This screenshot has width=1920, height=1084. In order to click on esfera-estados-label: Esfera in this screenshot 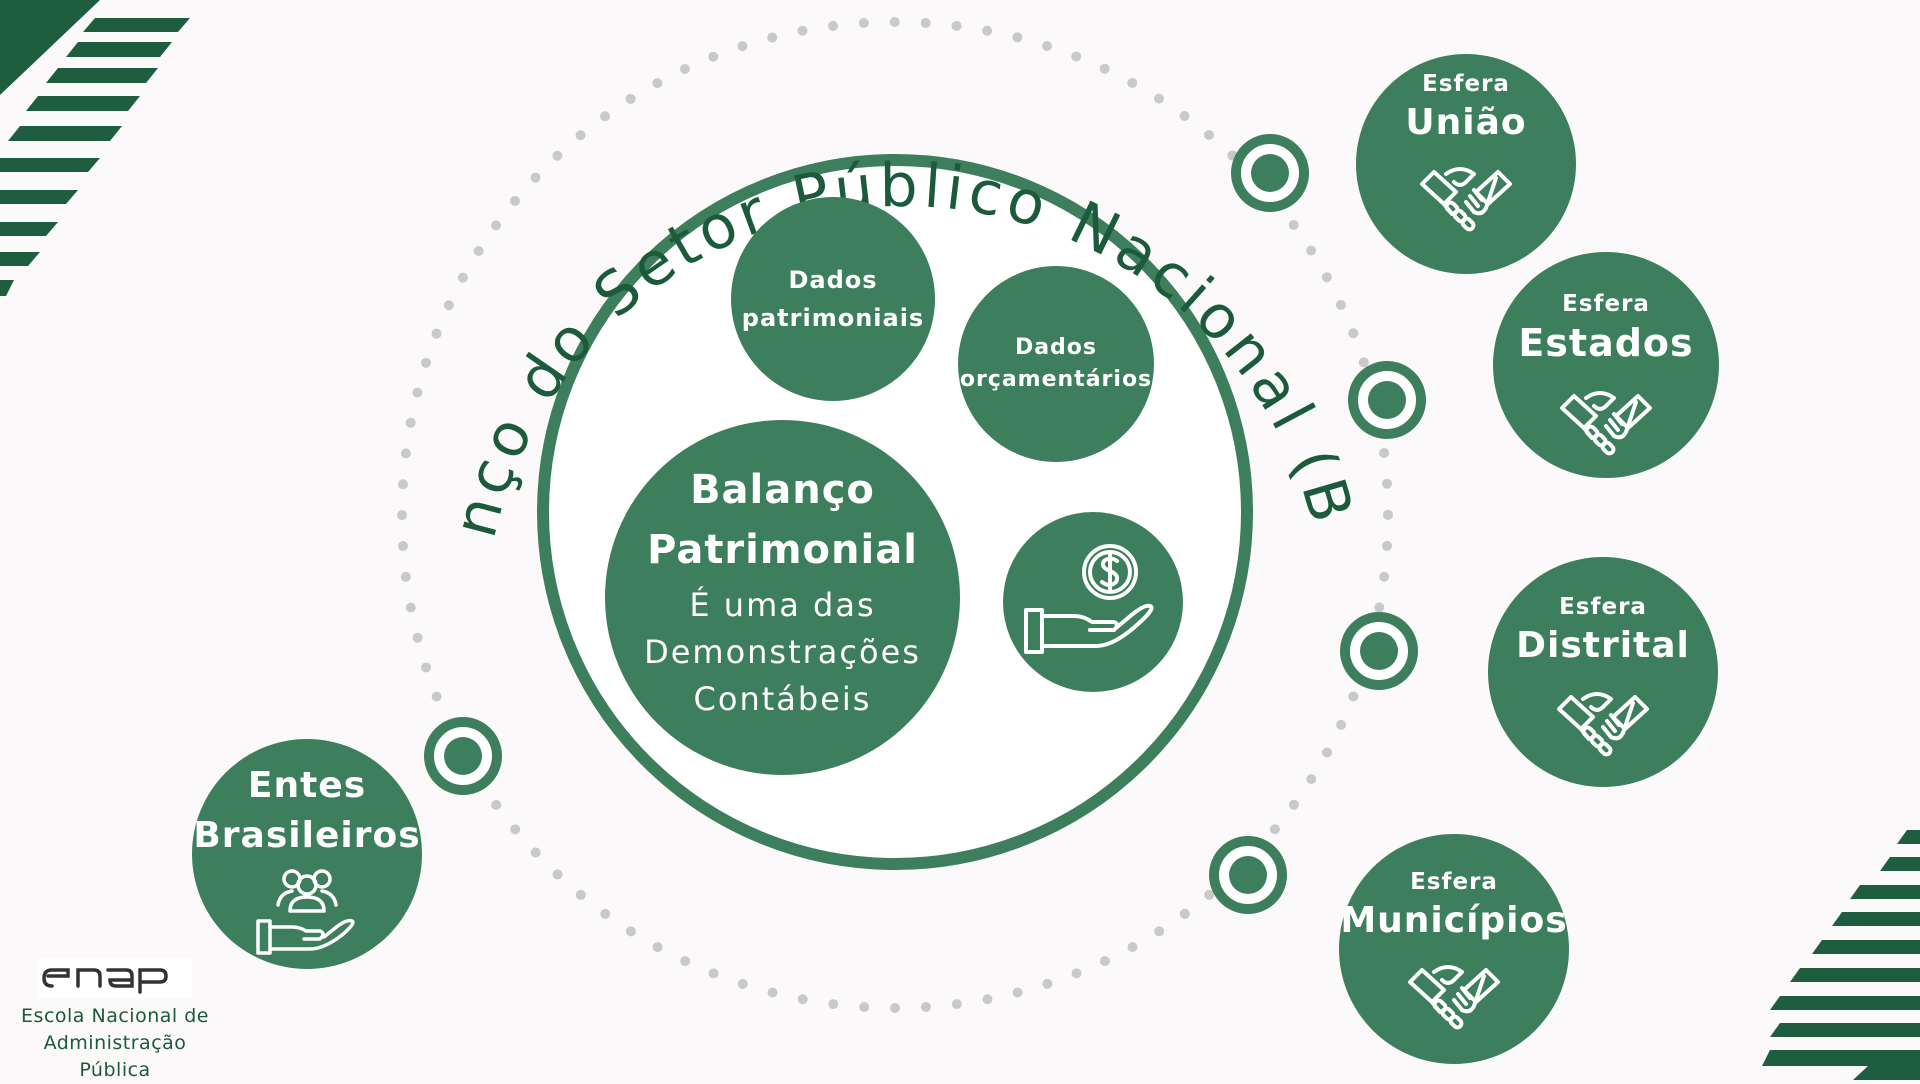, I will do `click(1606, 304)`.